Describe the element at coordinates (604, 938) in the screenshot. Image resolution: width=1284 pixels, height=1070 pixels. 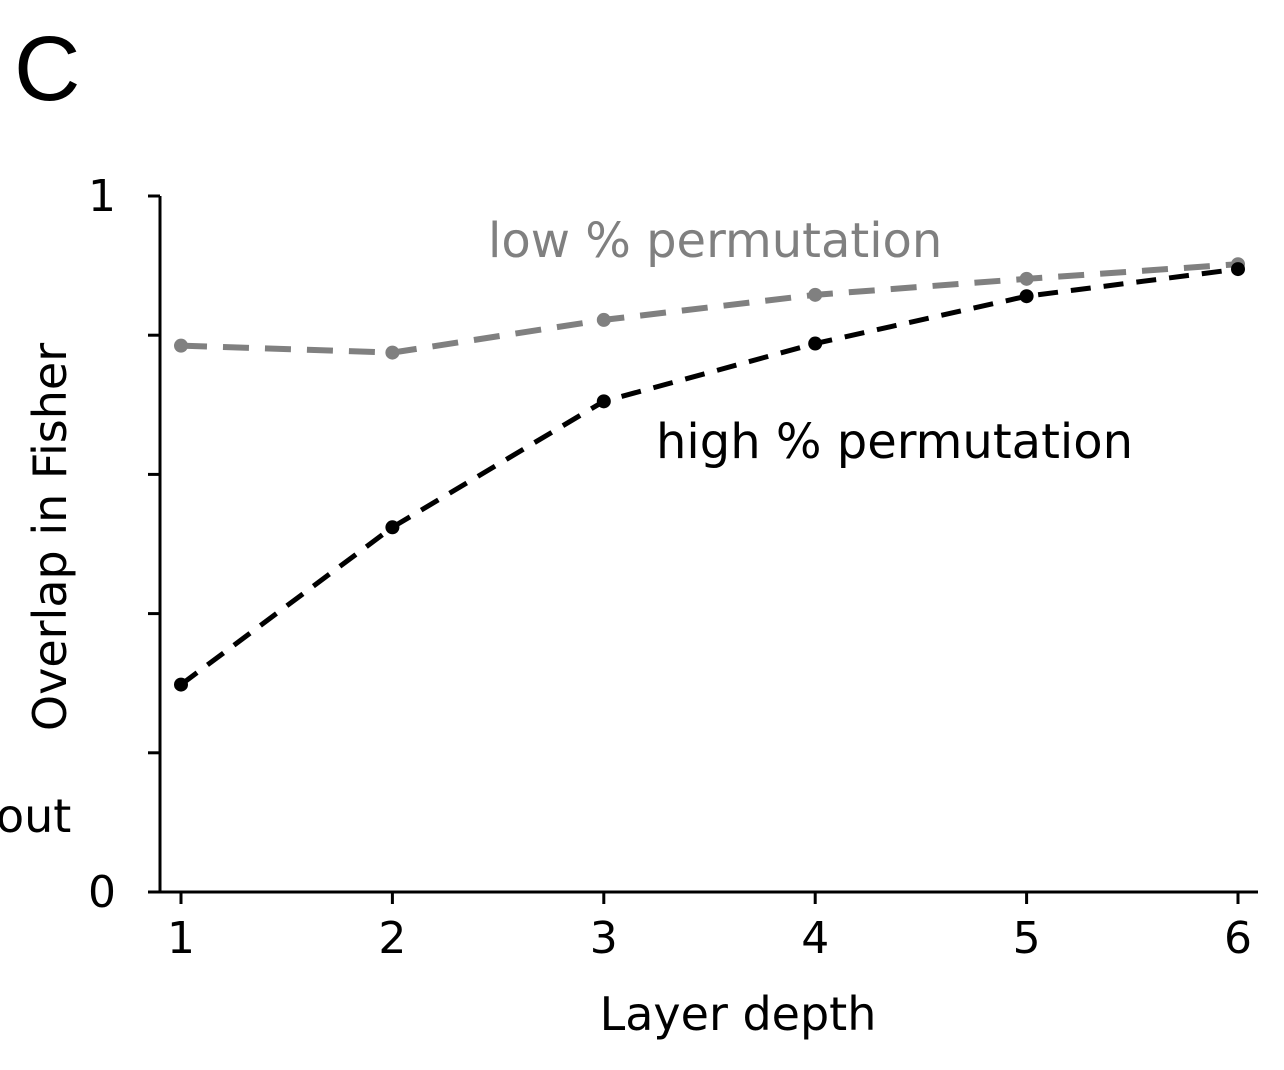
I see `x-tick-label: 3` at that location.